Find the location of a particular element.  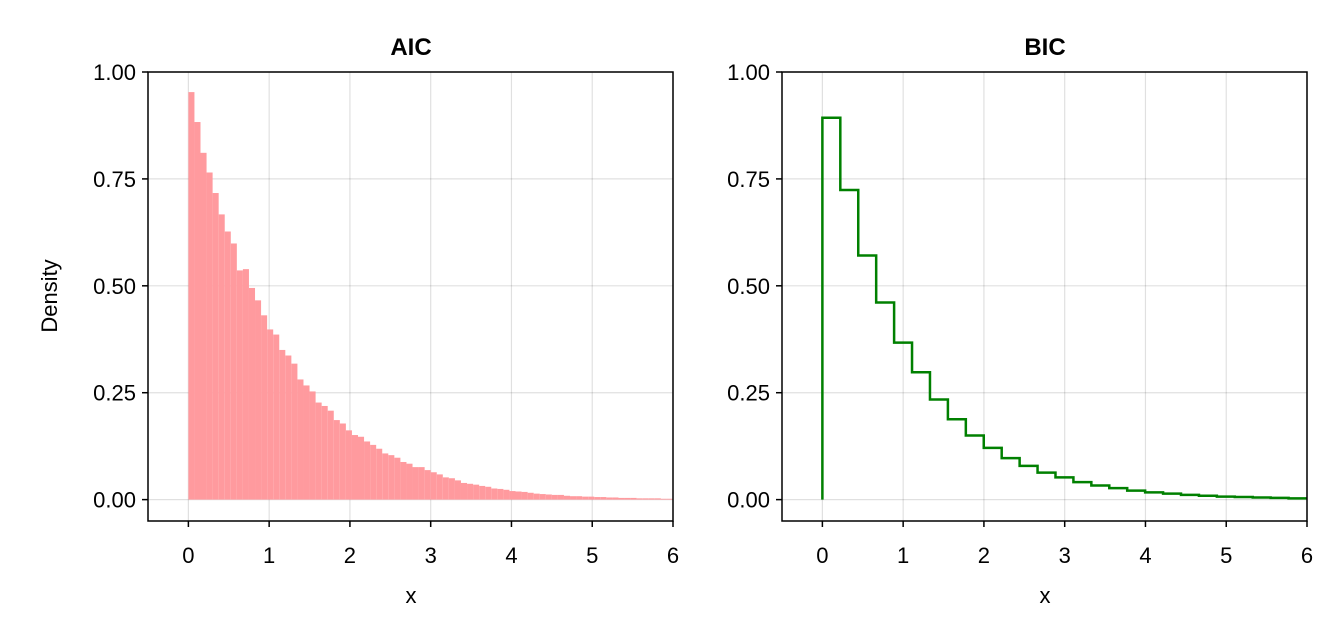

aic-title: AIC is located at coordinates (410, 47).